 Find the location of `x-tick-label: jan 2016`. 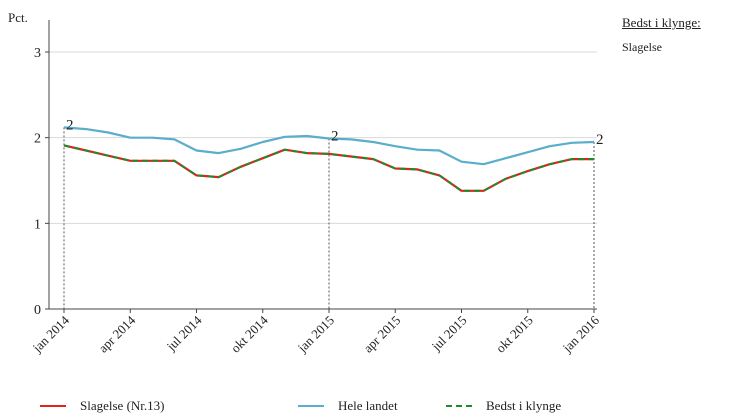

x-tick-label: jan 2016 is located at coordinates (581, 334).